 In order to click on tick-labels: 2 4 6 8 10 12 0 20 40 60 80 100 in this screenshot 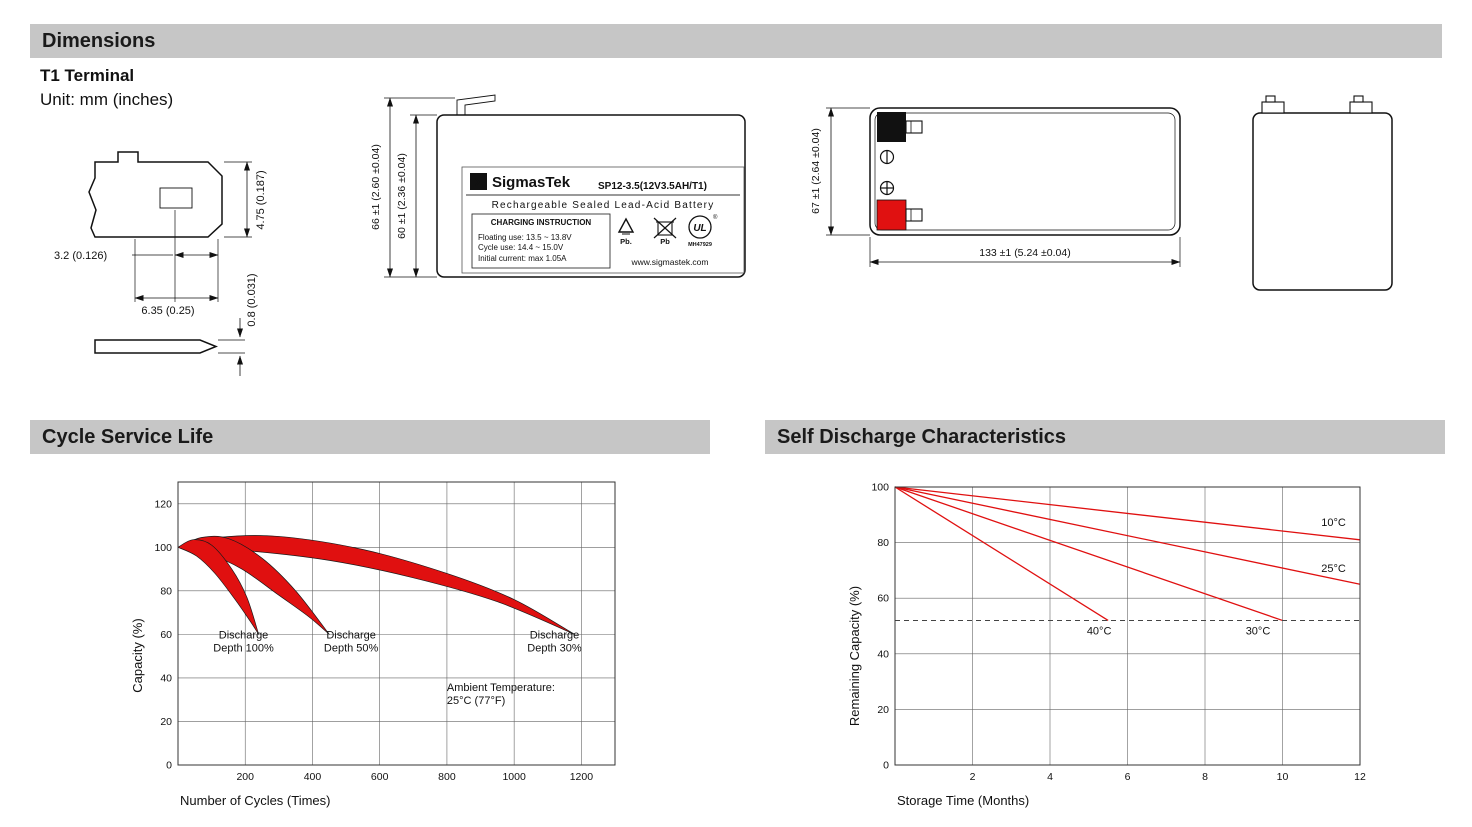, I will do `click(1118, 633)`.